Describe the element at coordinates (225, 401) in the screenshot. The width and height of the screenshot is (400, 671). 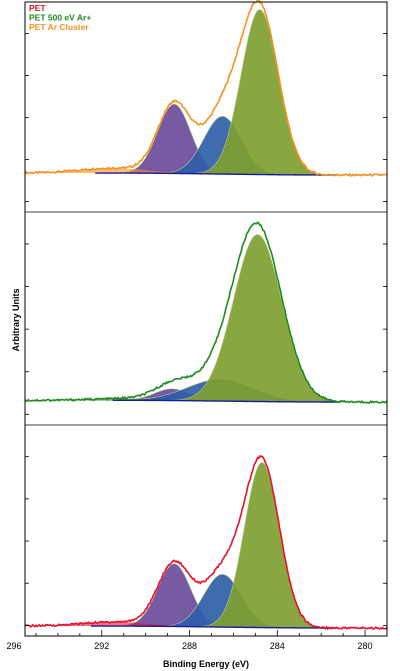
I see `panel-2-background-line` at that location.